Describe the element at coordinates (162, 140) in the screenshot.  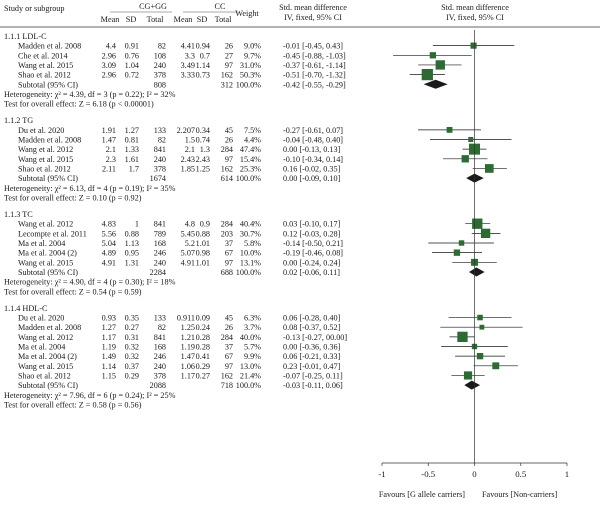
I see `study-total1: 82` at that location.